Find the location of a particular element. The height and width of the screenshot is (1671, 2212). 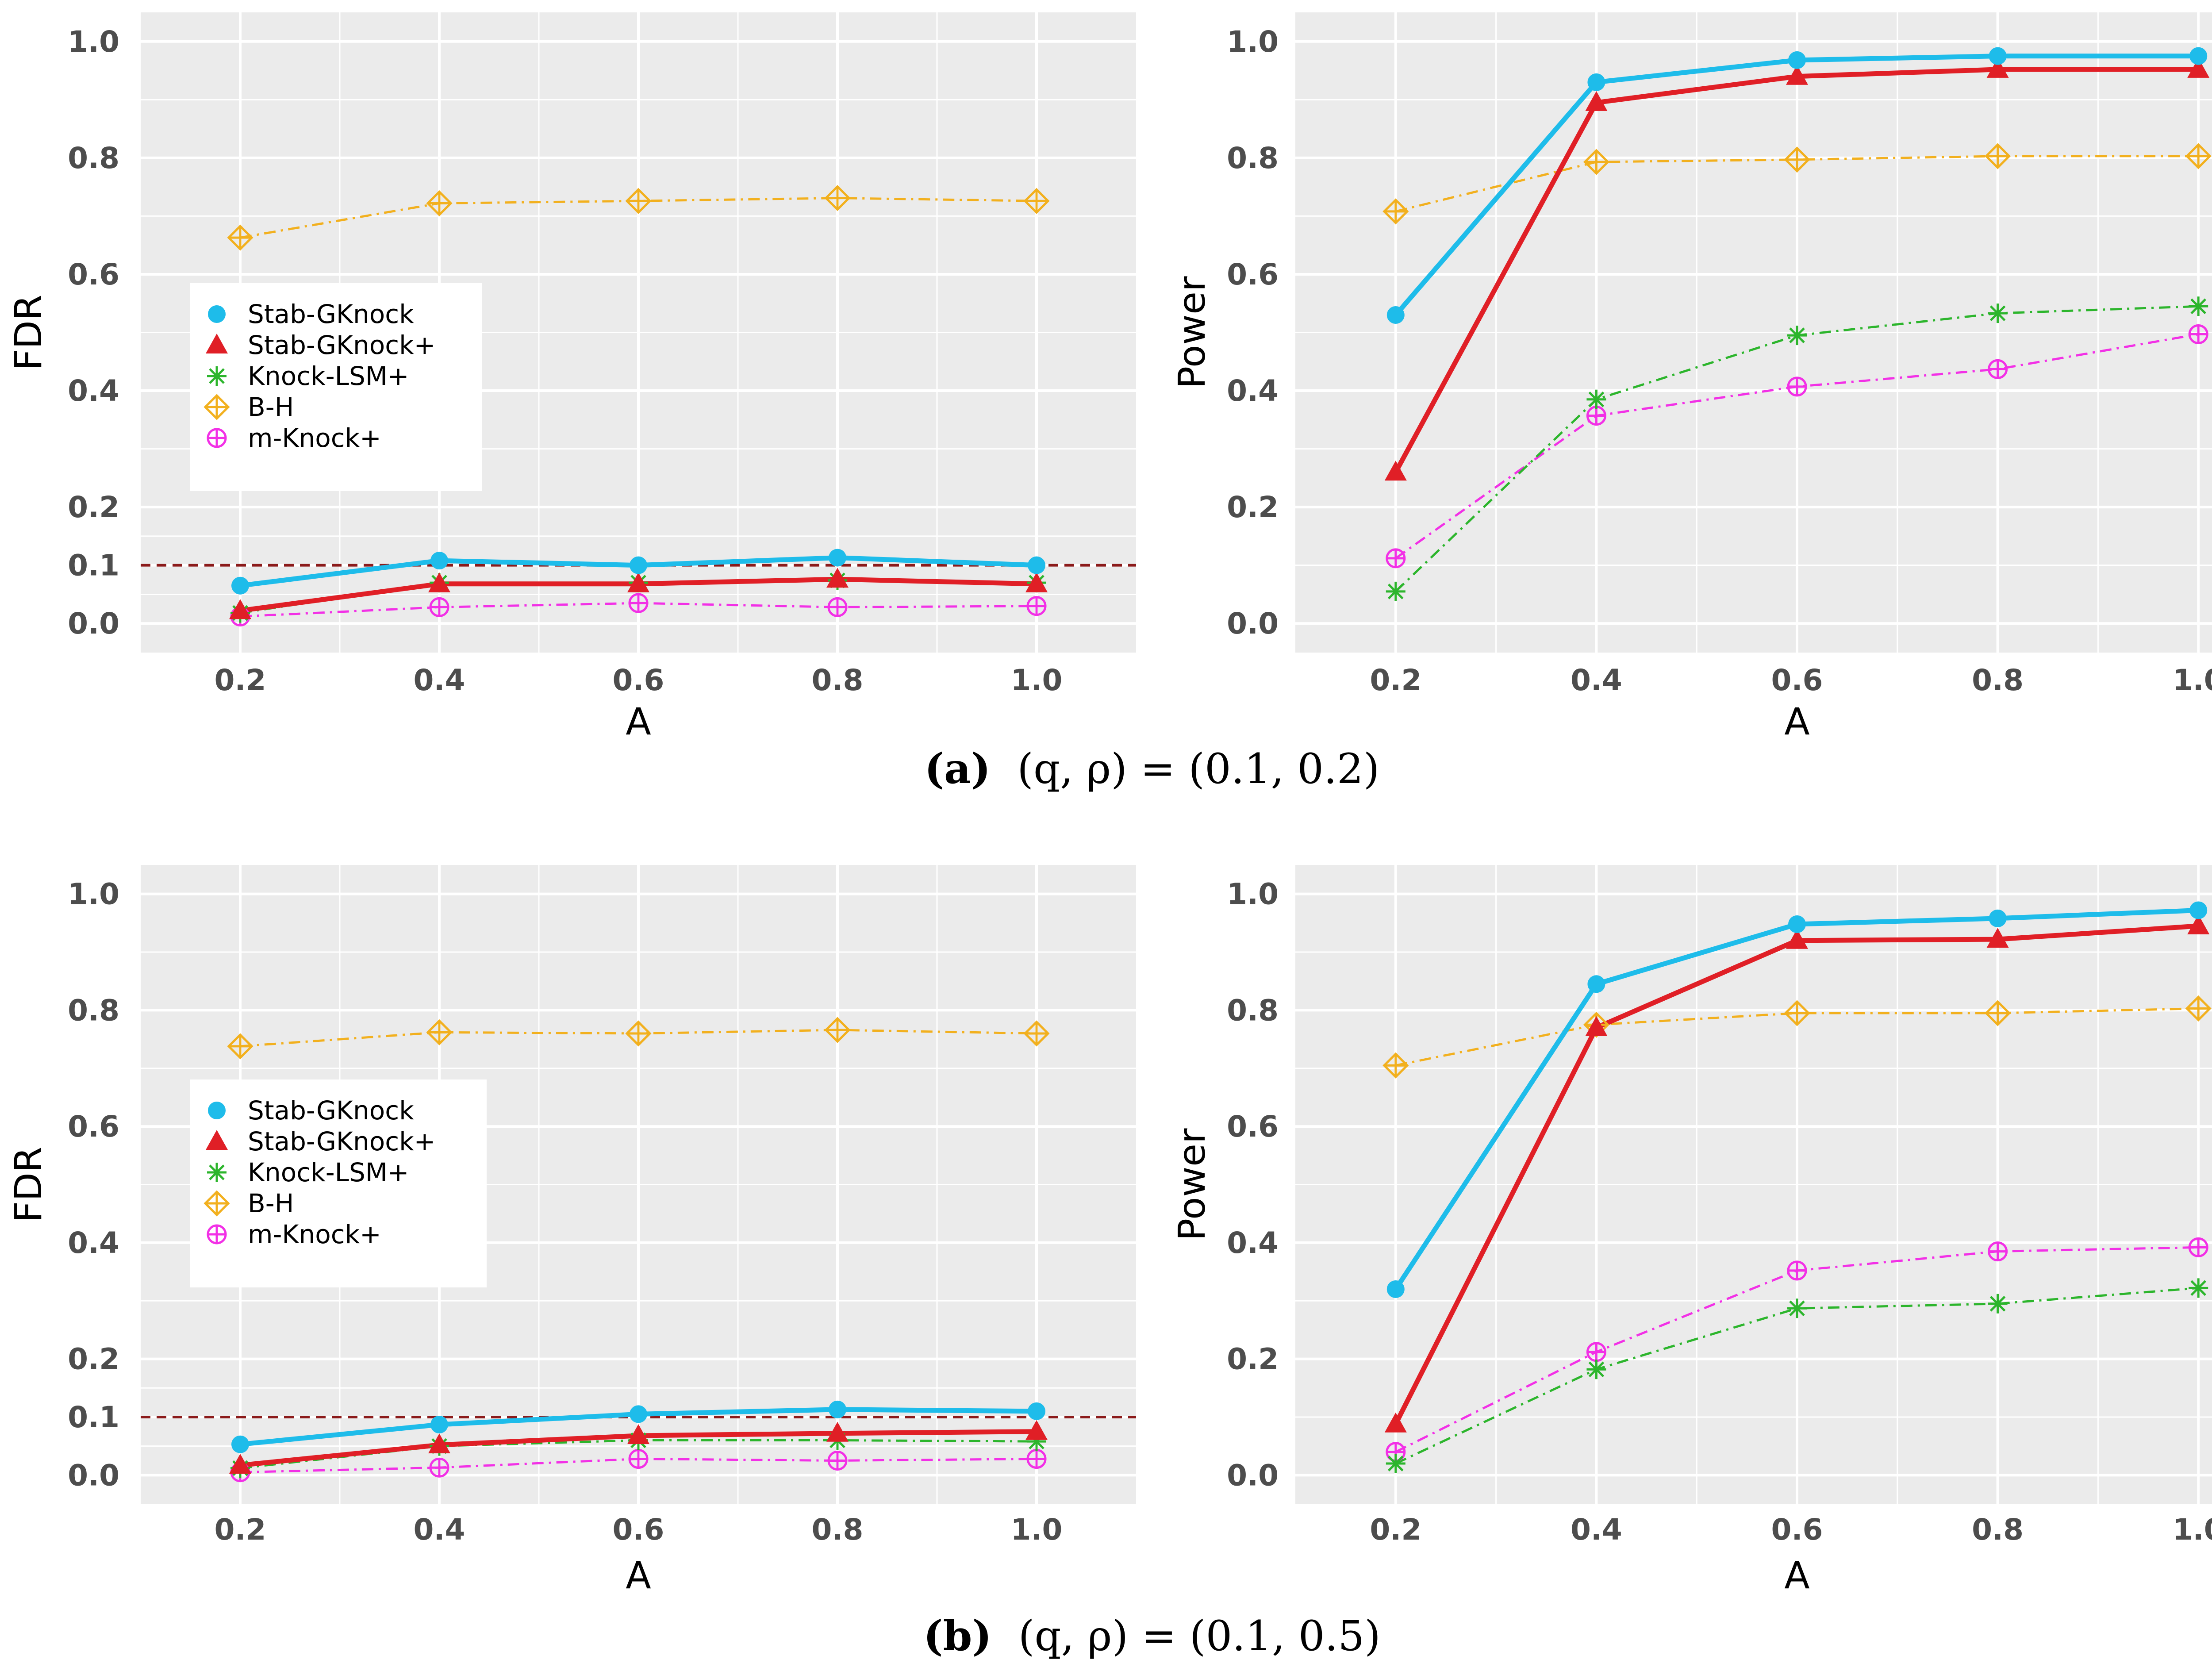

a-fdr-y-tick-label: 0.4 is located at coordinates (94, 391).